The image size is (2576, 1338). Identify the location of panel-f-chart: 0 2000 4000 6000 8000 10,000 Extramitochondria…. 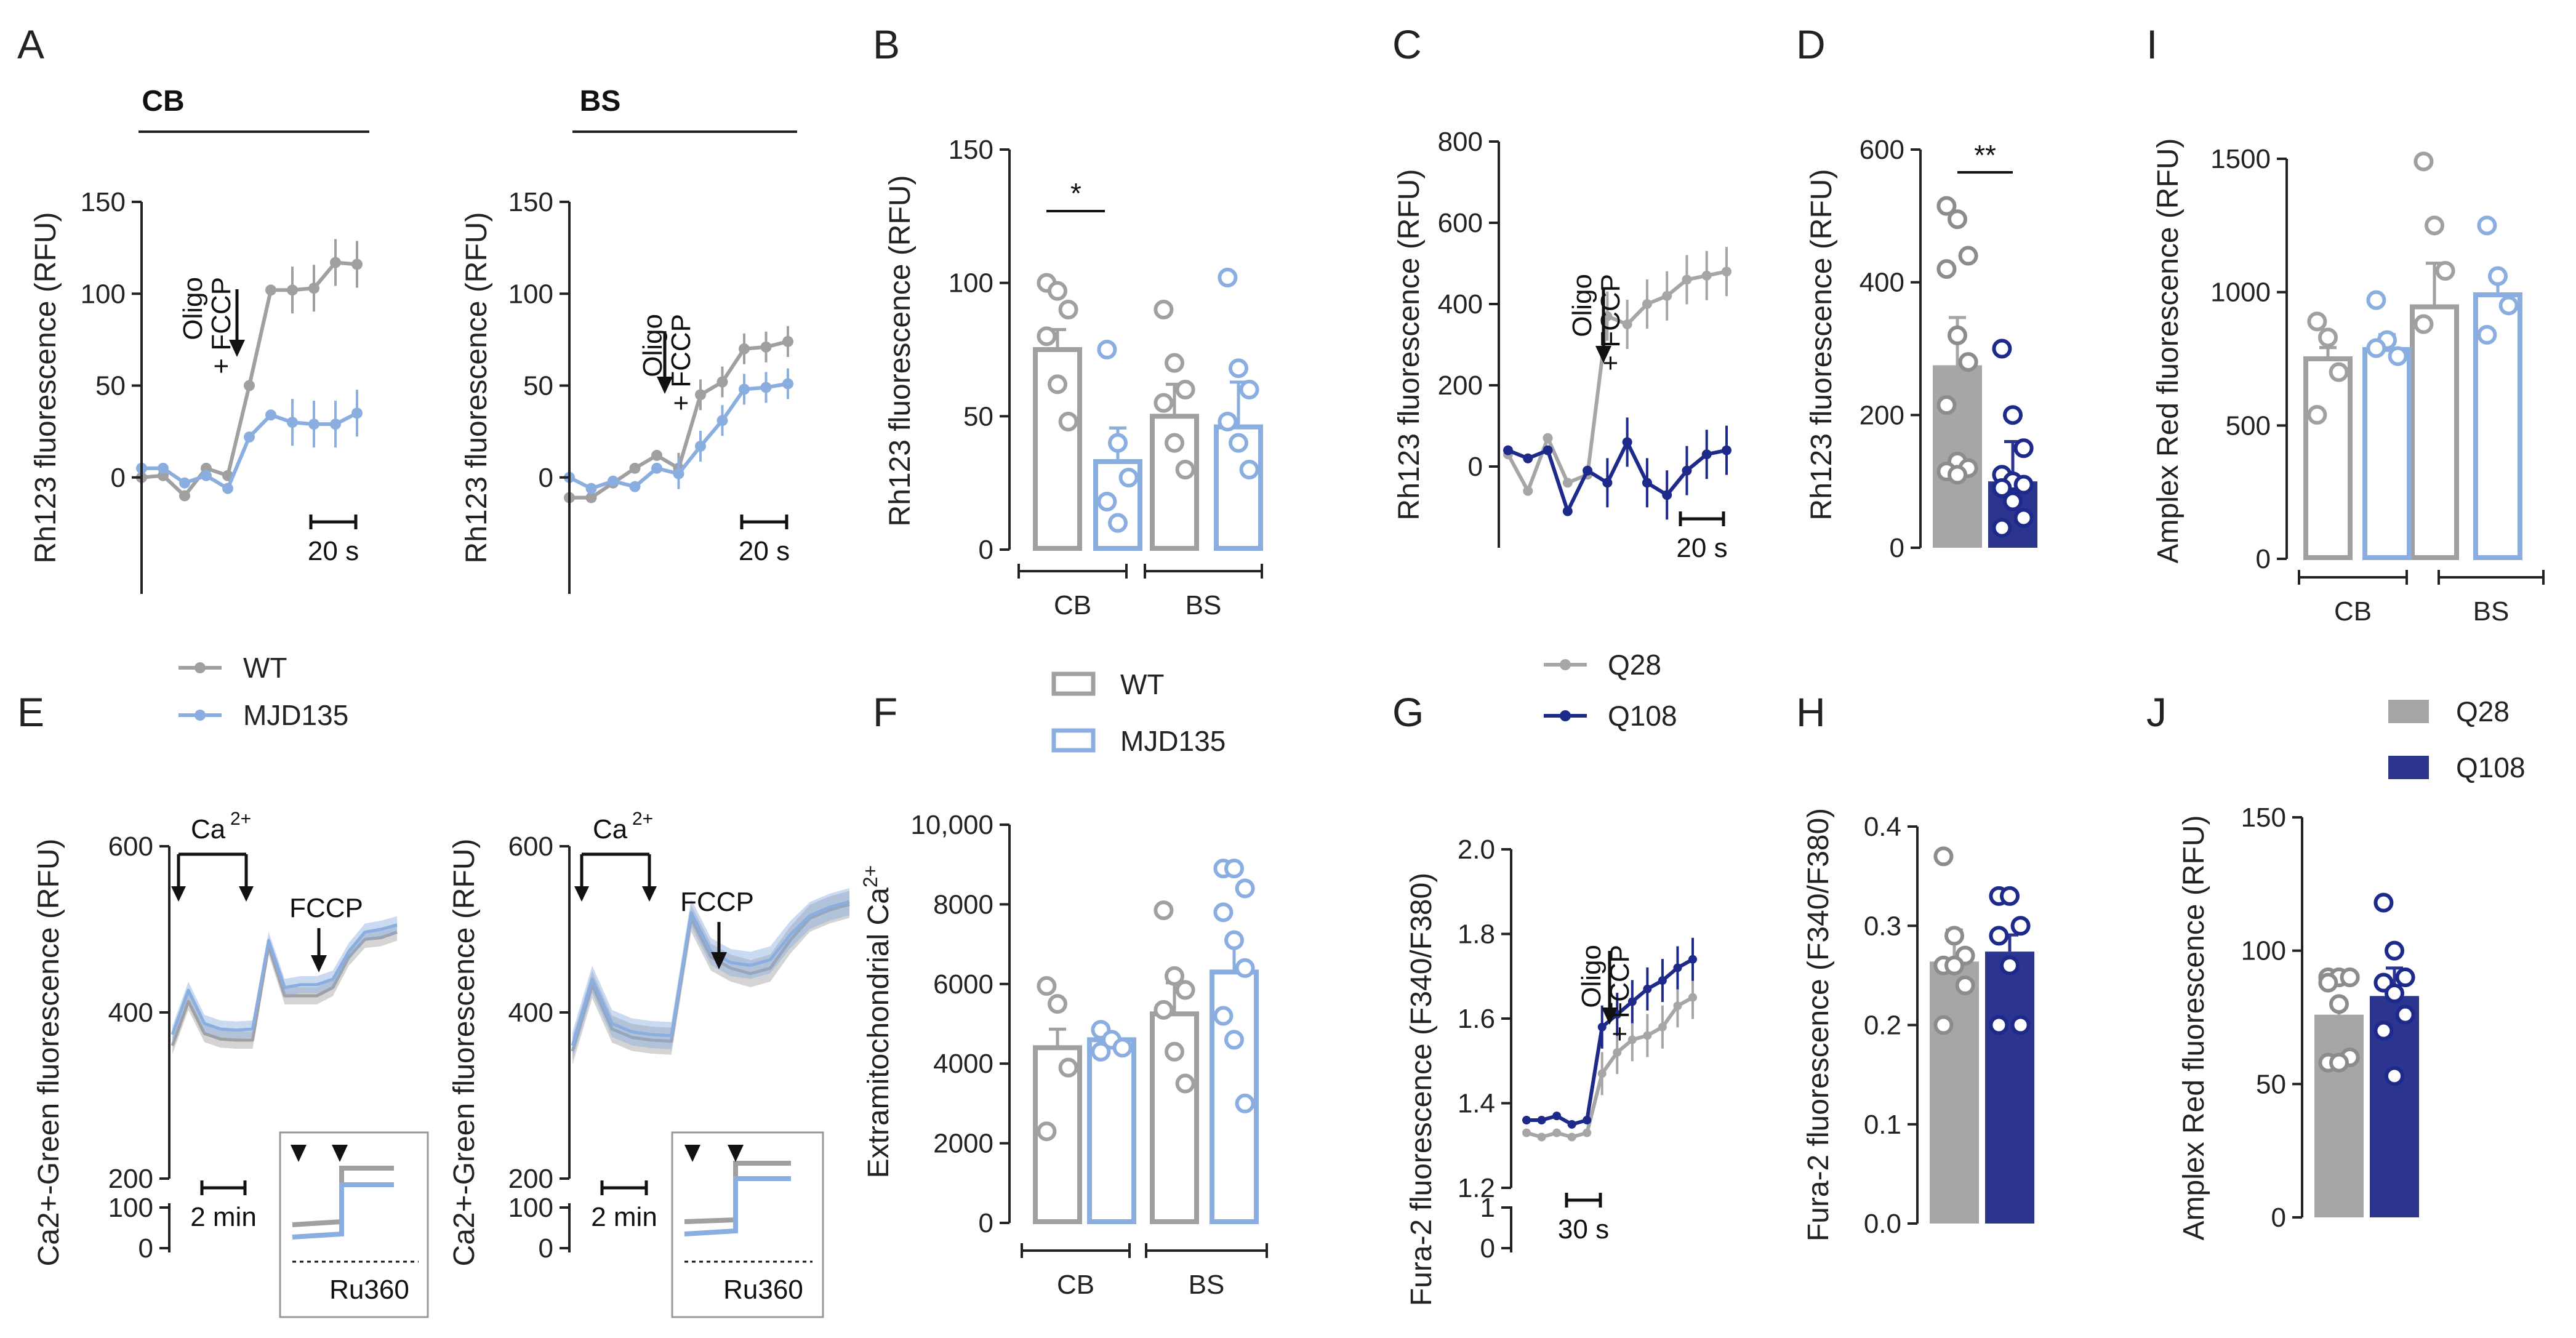
(1063, 1055).